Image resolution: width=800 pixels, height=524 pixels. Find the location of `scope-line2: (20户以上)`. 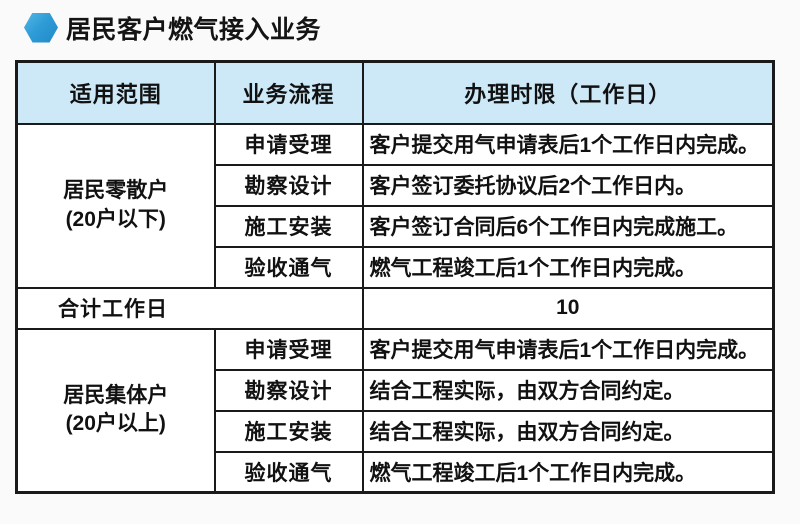

scope-line2: (20户以上) is located at coordinates (115, 424).